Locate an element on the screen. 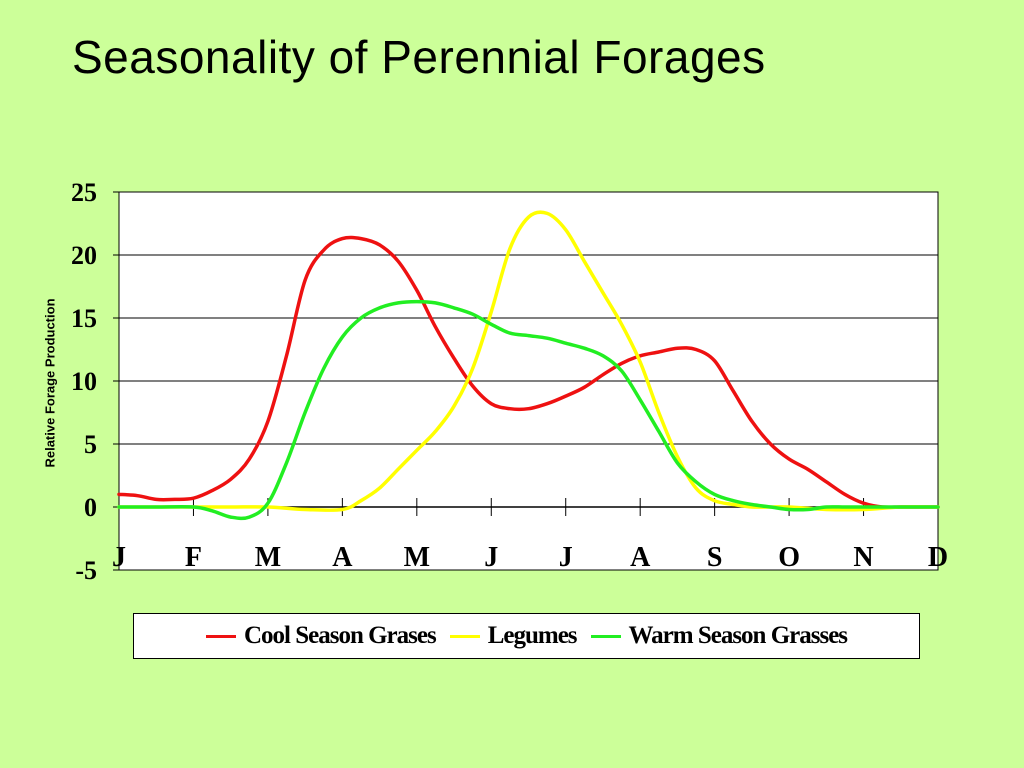 This screenshot has height=768, width=1024. x-tick-label: D is located at coordinates (938, 557).